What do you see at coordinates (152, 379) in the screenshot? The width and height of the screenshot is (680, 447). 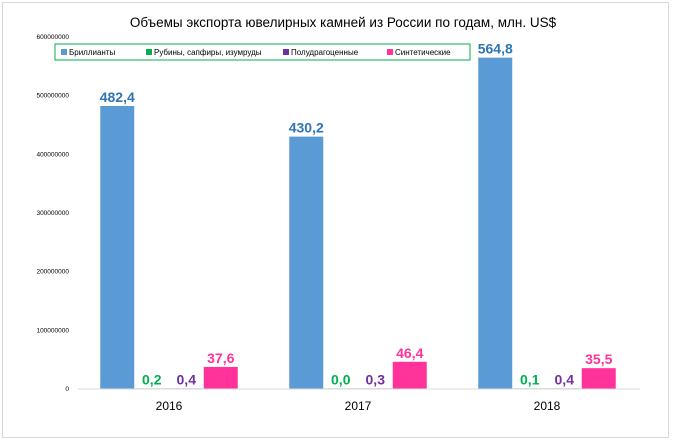 I see `data-label: 0,2` at bounding box center [152, 379].